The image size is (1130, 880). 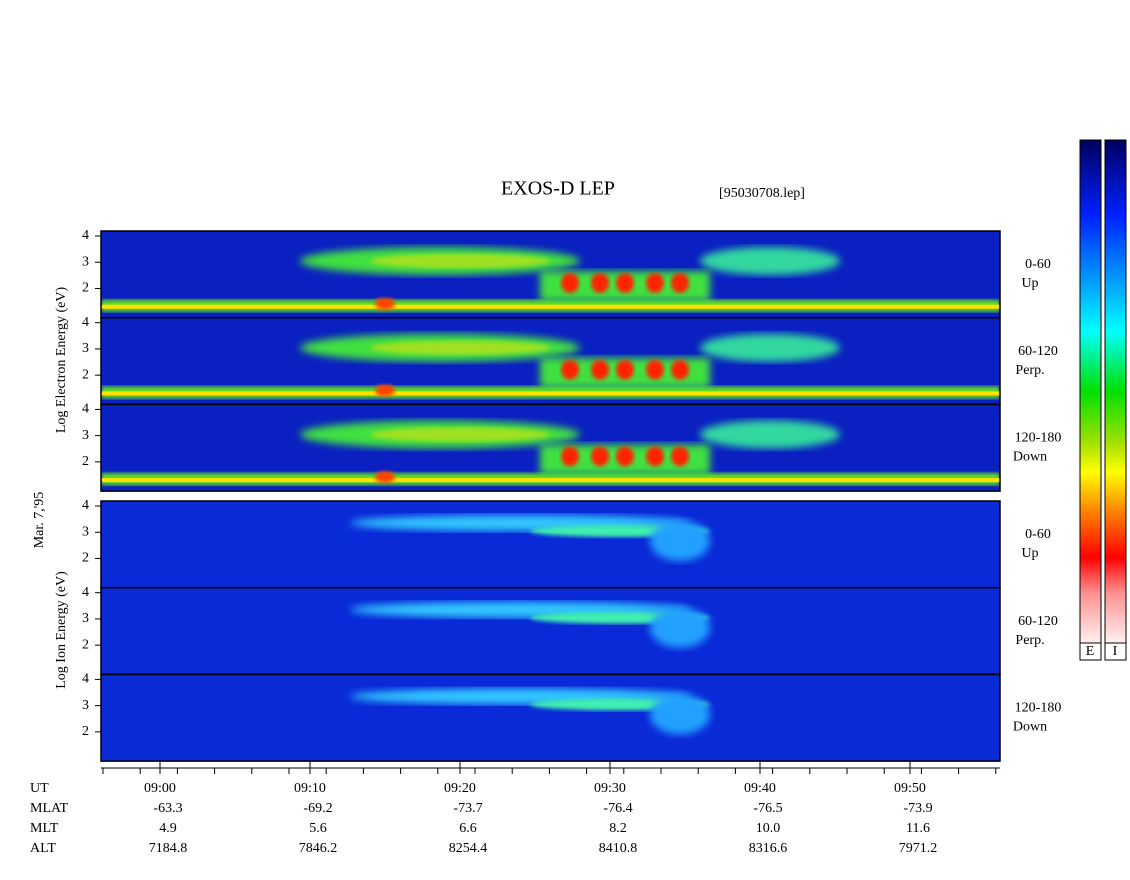 I want to click on axis-value: 09:20, so click(x=460, y=788).